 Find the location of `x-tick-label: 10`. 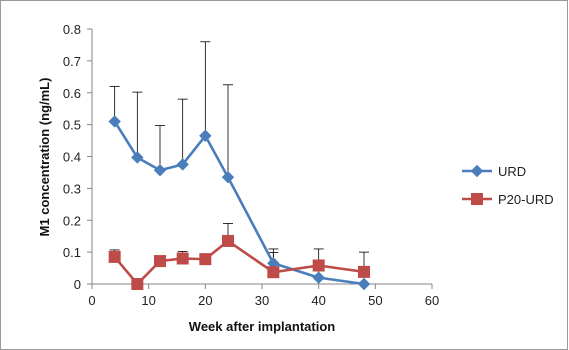

x-tick-label: 10 is located at coordinates (148, 300).